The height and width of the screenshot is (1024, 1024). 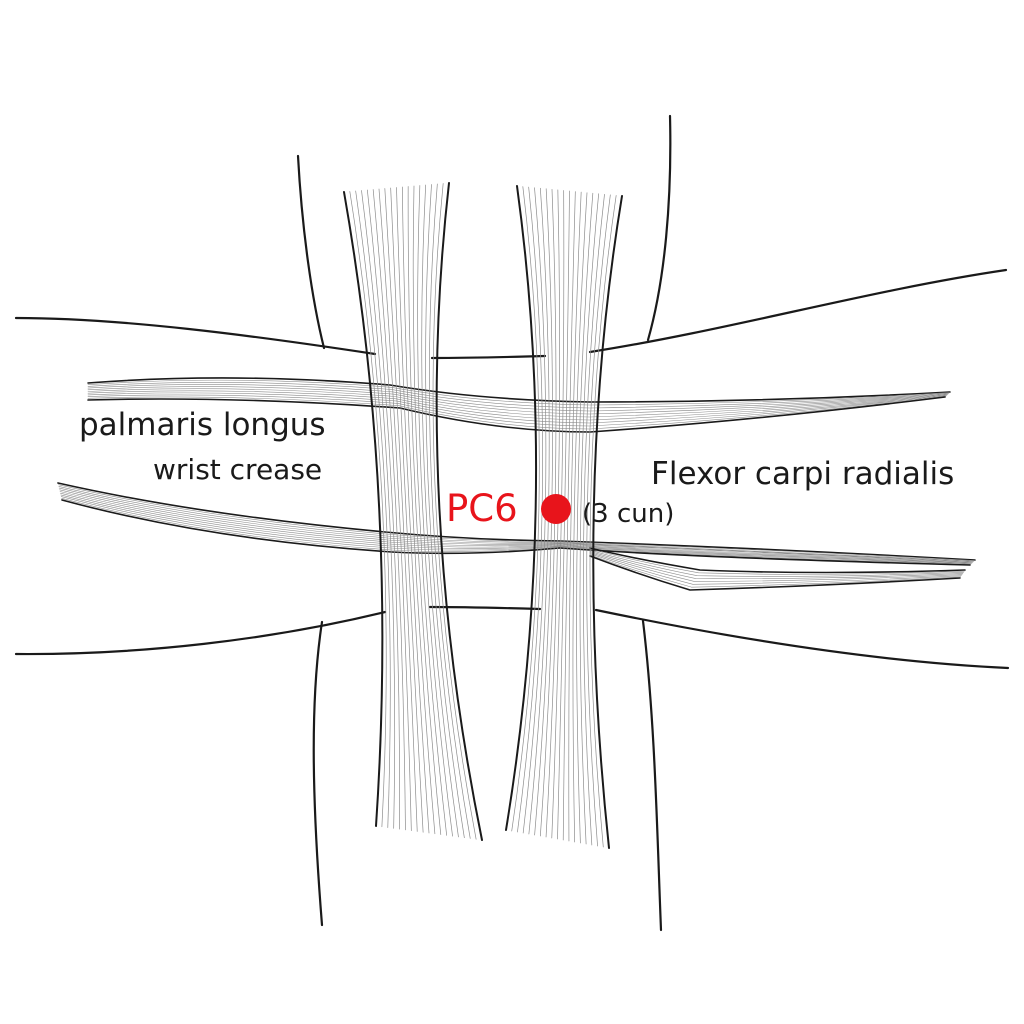 What do you see at coordinates (200, 633) in the screenshot?
I see `bottom-edge-left` at bounding box center [200, 633].